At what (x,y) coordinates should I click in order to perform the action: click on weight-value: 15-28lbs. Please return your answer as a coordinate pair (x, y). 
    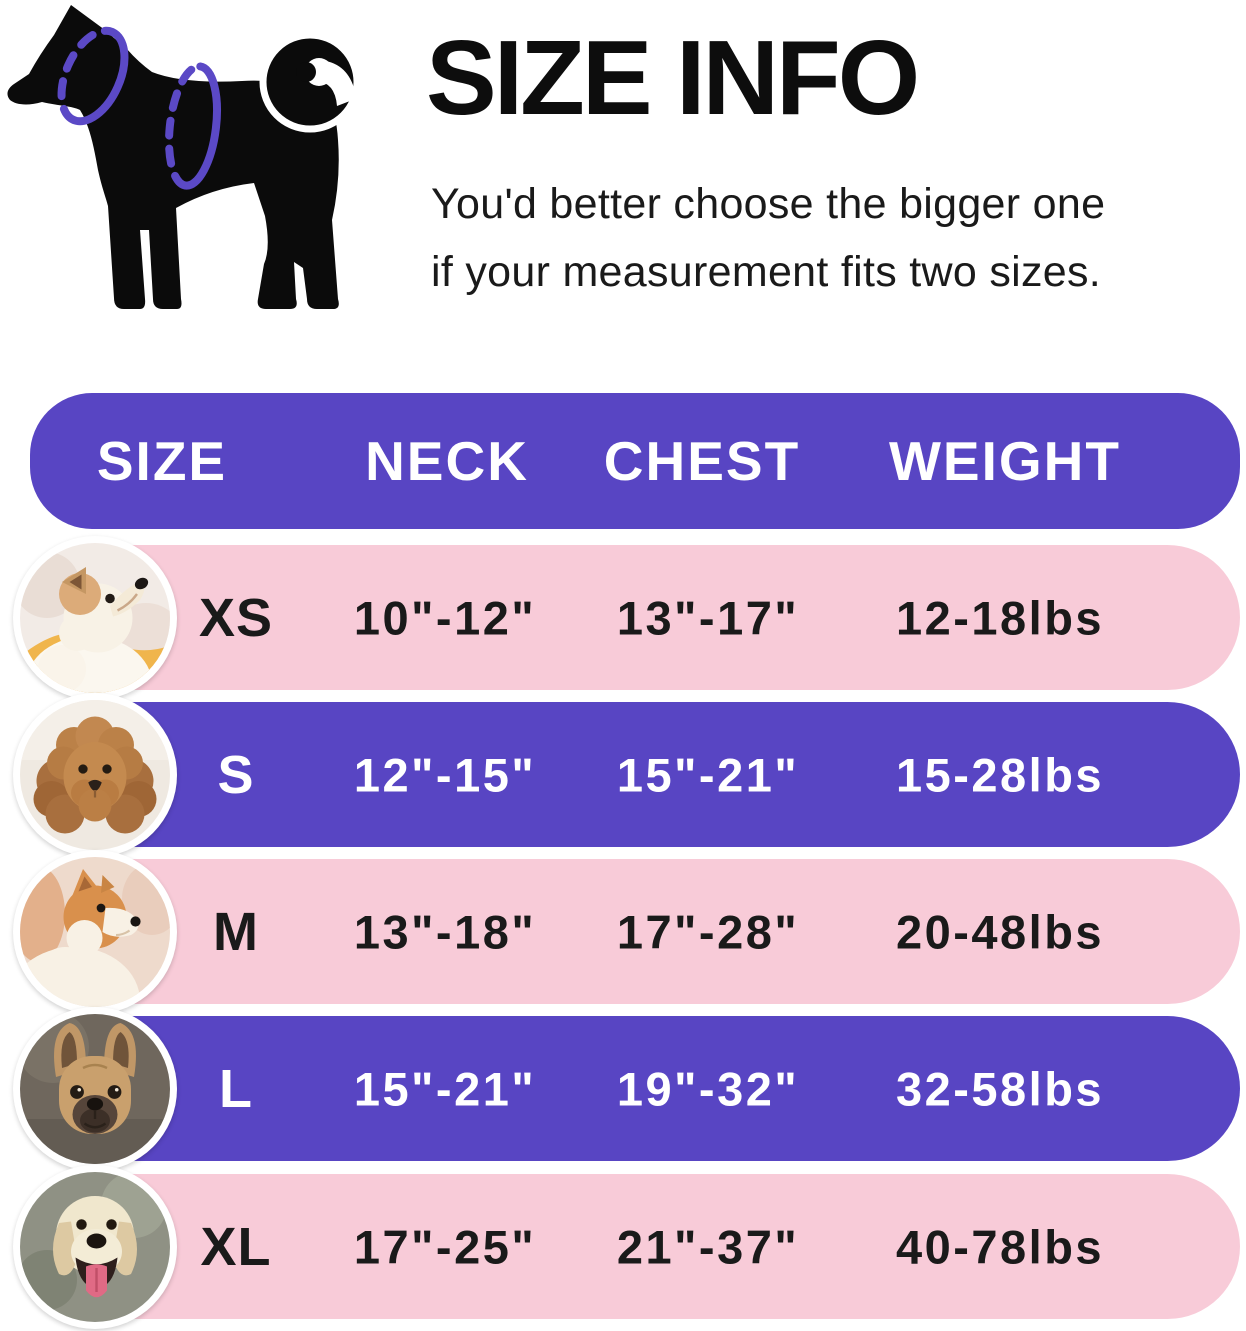
    Looking at the image, I should click on (1000, 774).